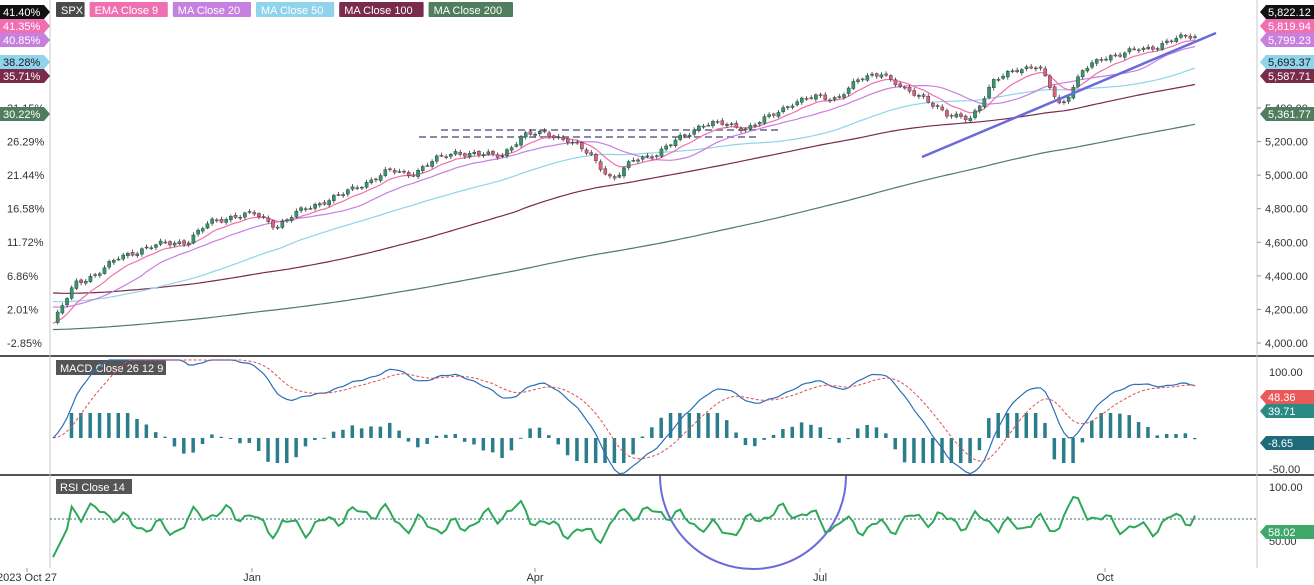 The image size is (1314, 585). Describe the element at coordinates (1286, 176) in the screenshot. I see `y-tick-label: 5,000.00` at that location.